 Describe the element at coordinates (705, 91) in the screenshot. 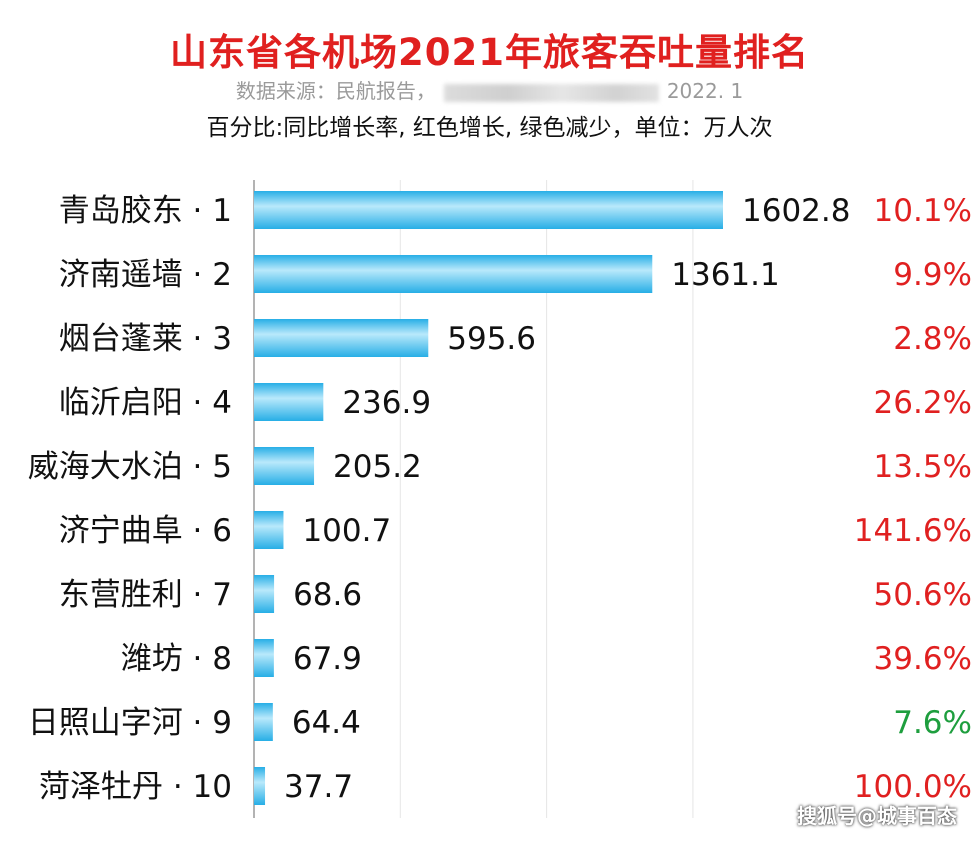

I see `source-date: 2022. 1` at that location.